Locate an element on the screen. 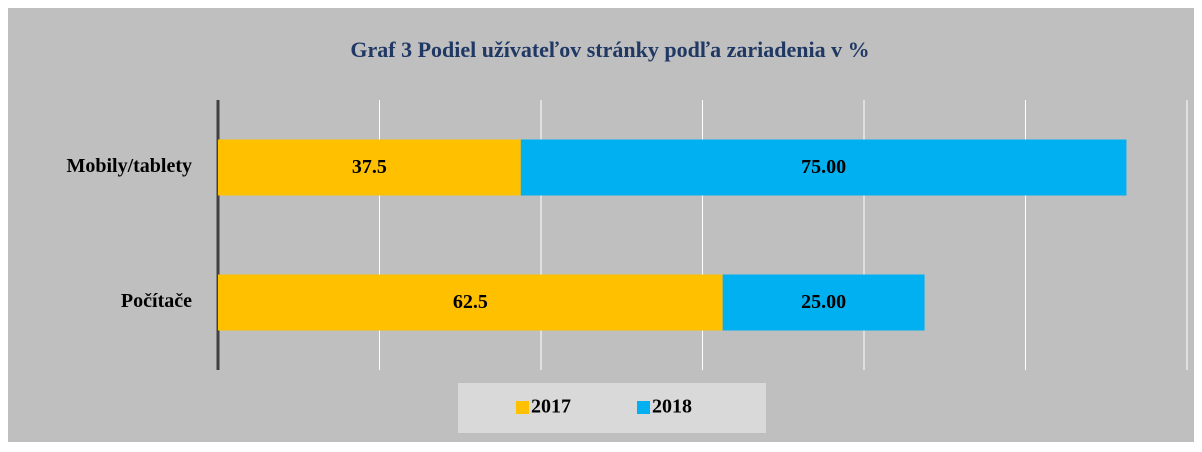  data-label: 62.5 is located at coordinates (470, 302).